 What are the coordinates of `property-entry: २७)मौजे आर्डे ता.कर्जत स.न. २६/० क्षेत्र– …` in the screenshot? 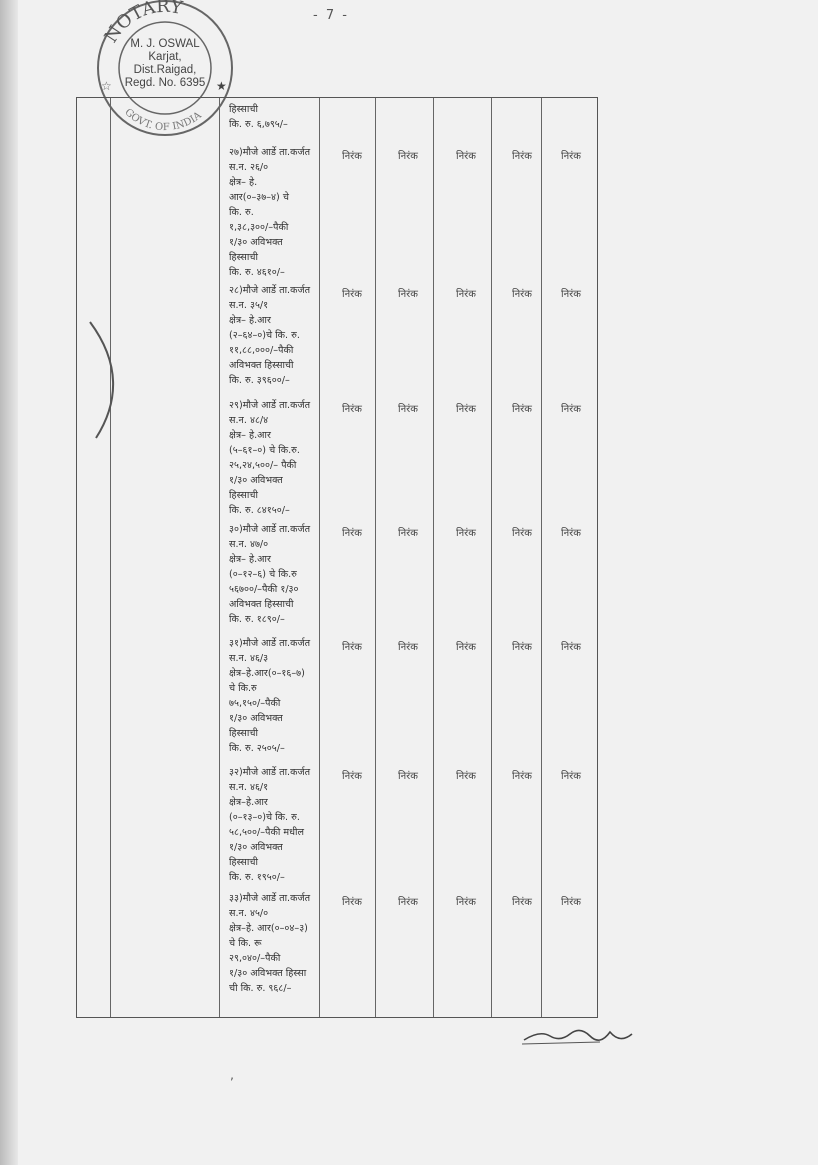 It's located at (269, 212).